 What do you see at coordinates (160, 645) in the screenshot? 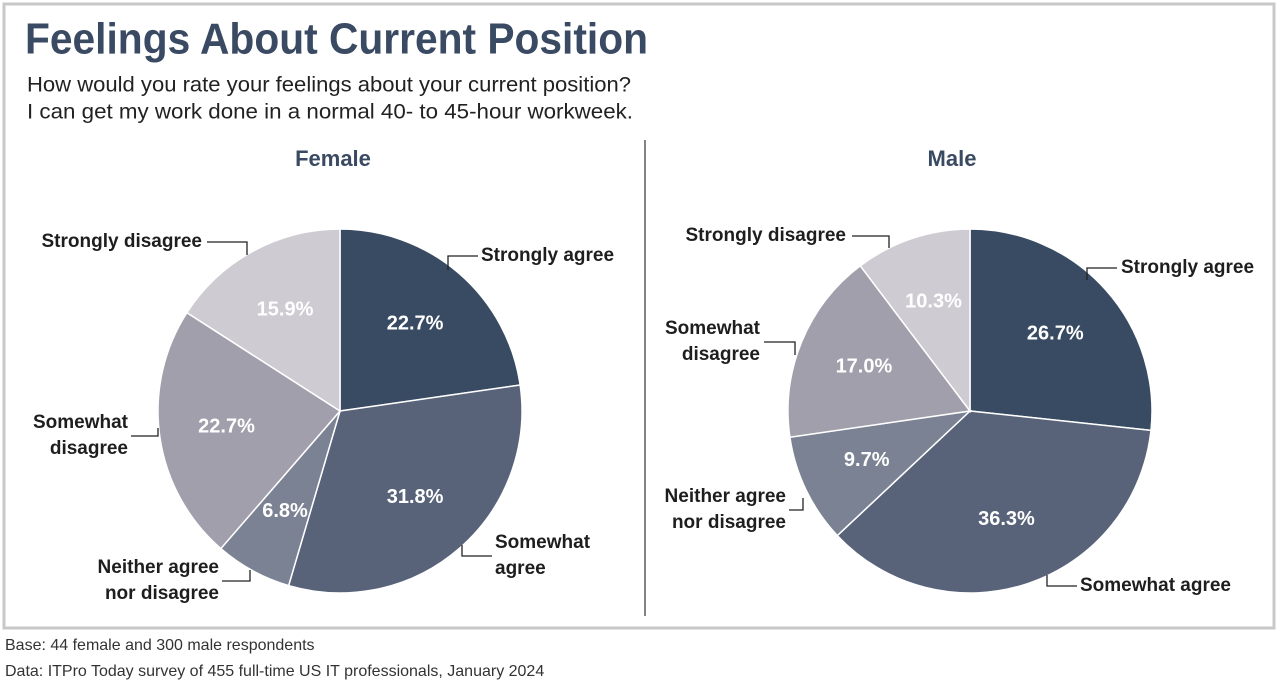
I see `note: Base: 44 female and 300 male respondents` at bounding box center [160, 645].